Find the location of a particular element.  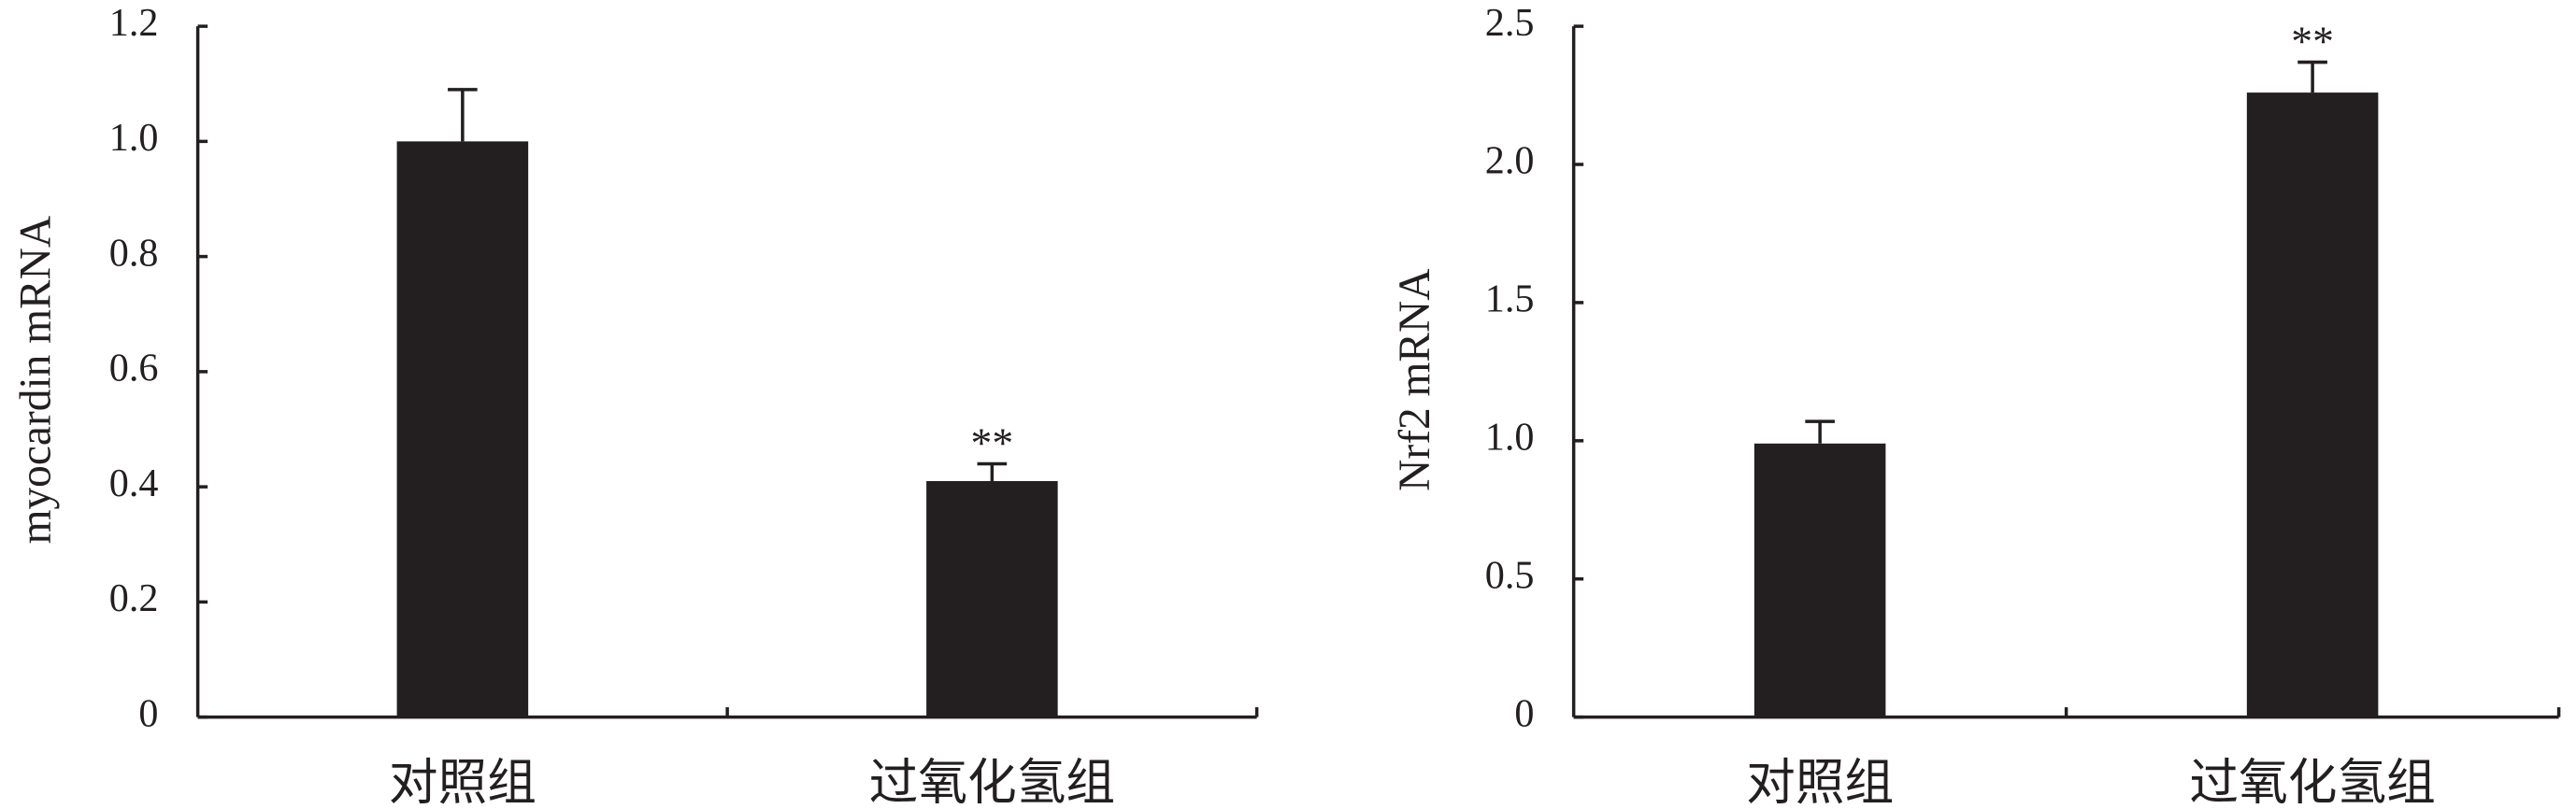

y-tick-label: 0.2 is located at coordinates (134, 598).